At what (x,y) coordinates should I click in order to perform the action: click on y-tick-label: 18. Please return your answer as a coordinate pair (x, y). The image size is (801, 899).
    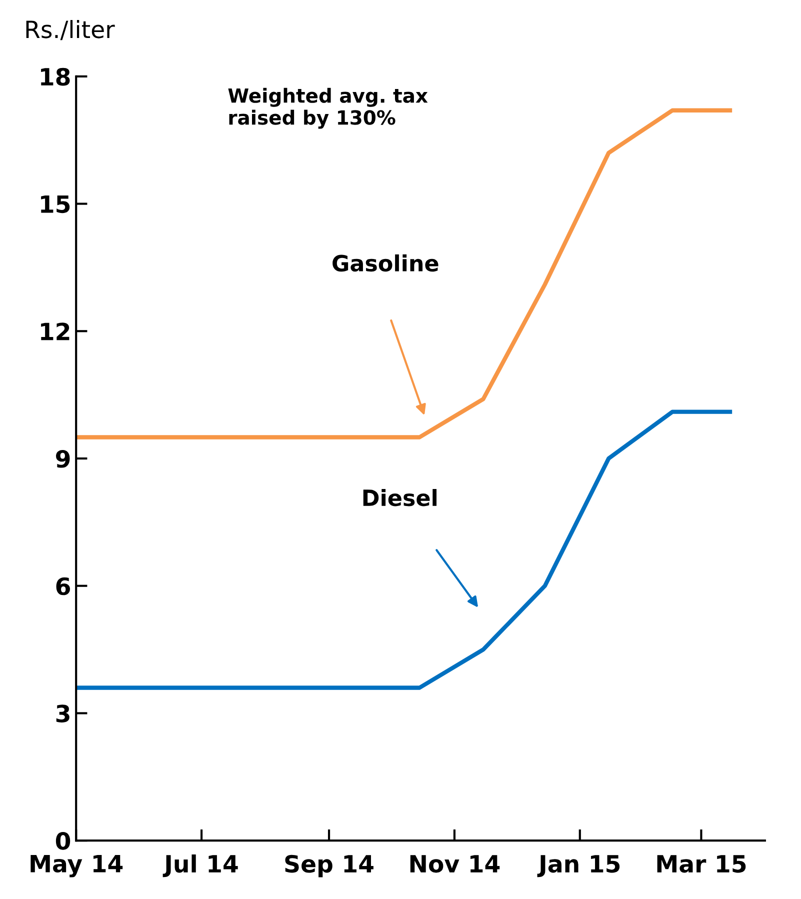
    Looking at the image, I should click on (55, 77).